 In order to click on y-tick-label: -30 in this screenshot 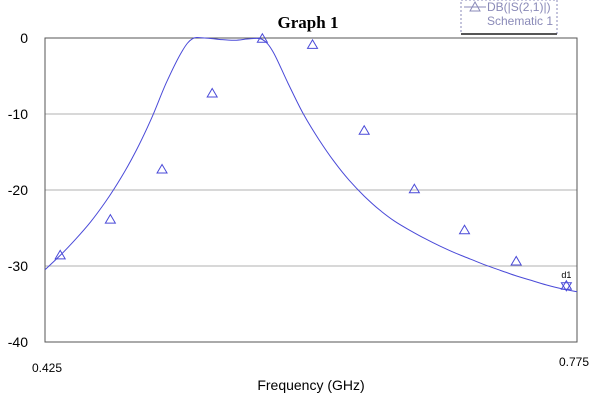, I will do `click(18, 266)`.